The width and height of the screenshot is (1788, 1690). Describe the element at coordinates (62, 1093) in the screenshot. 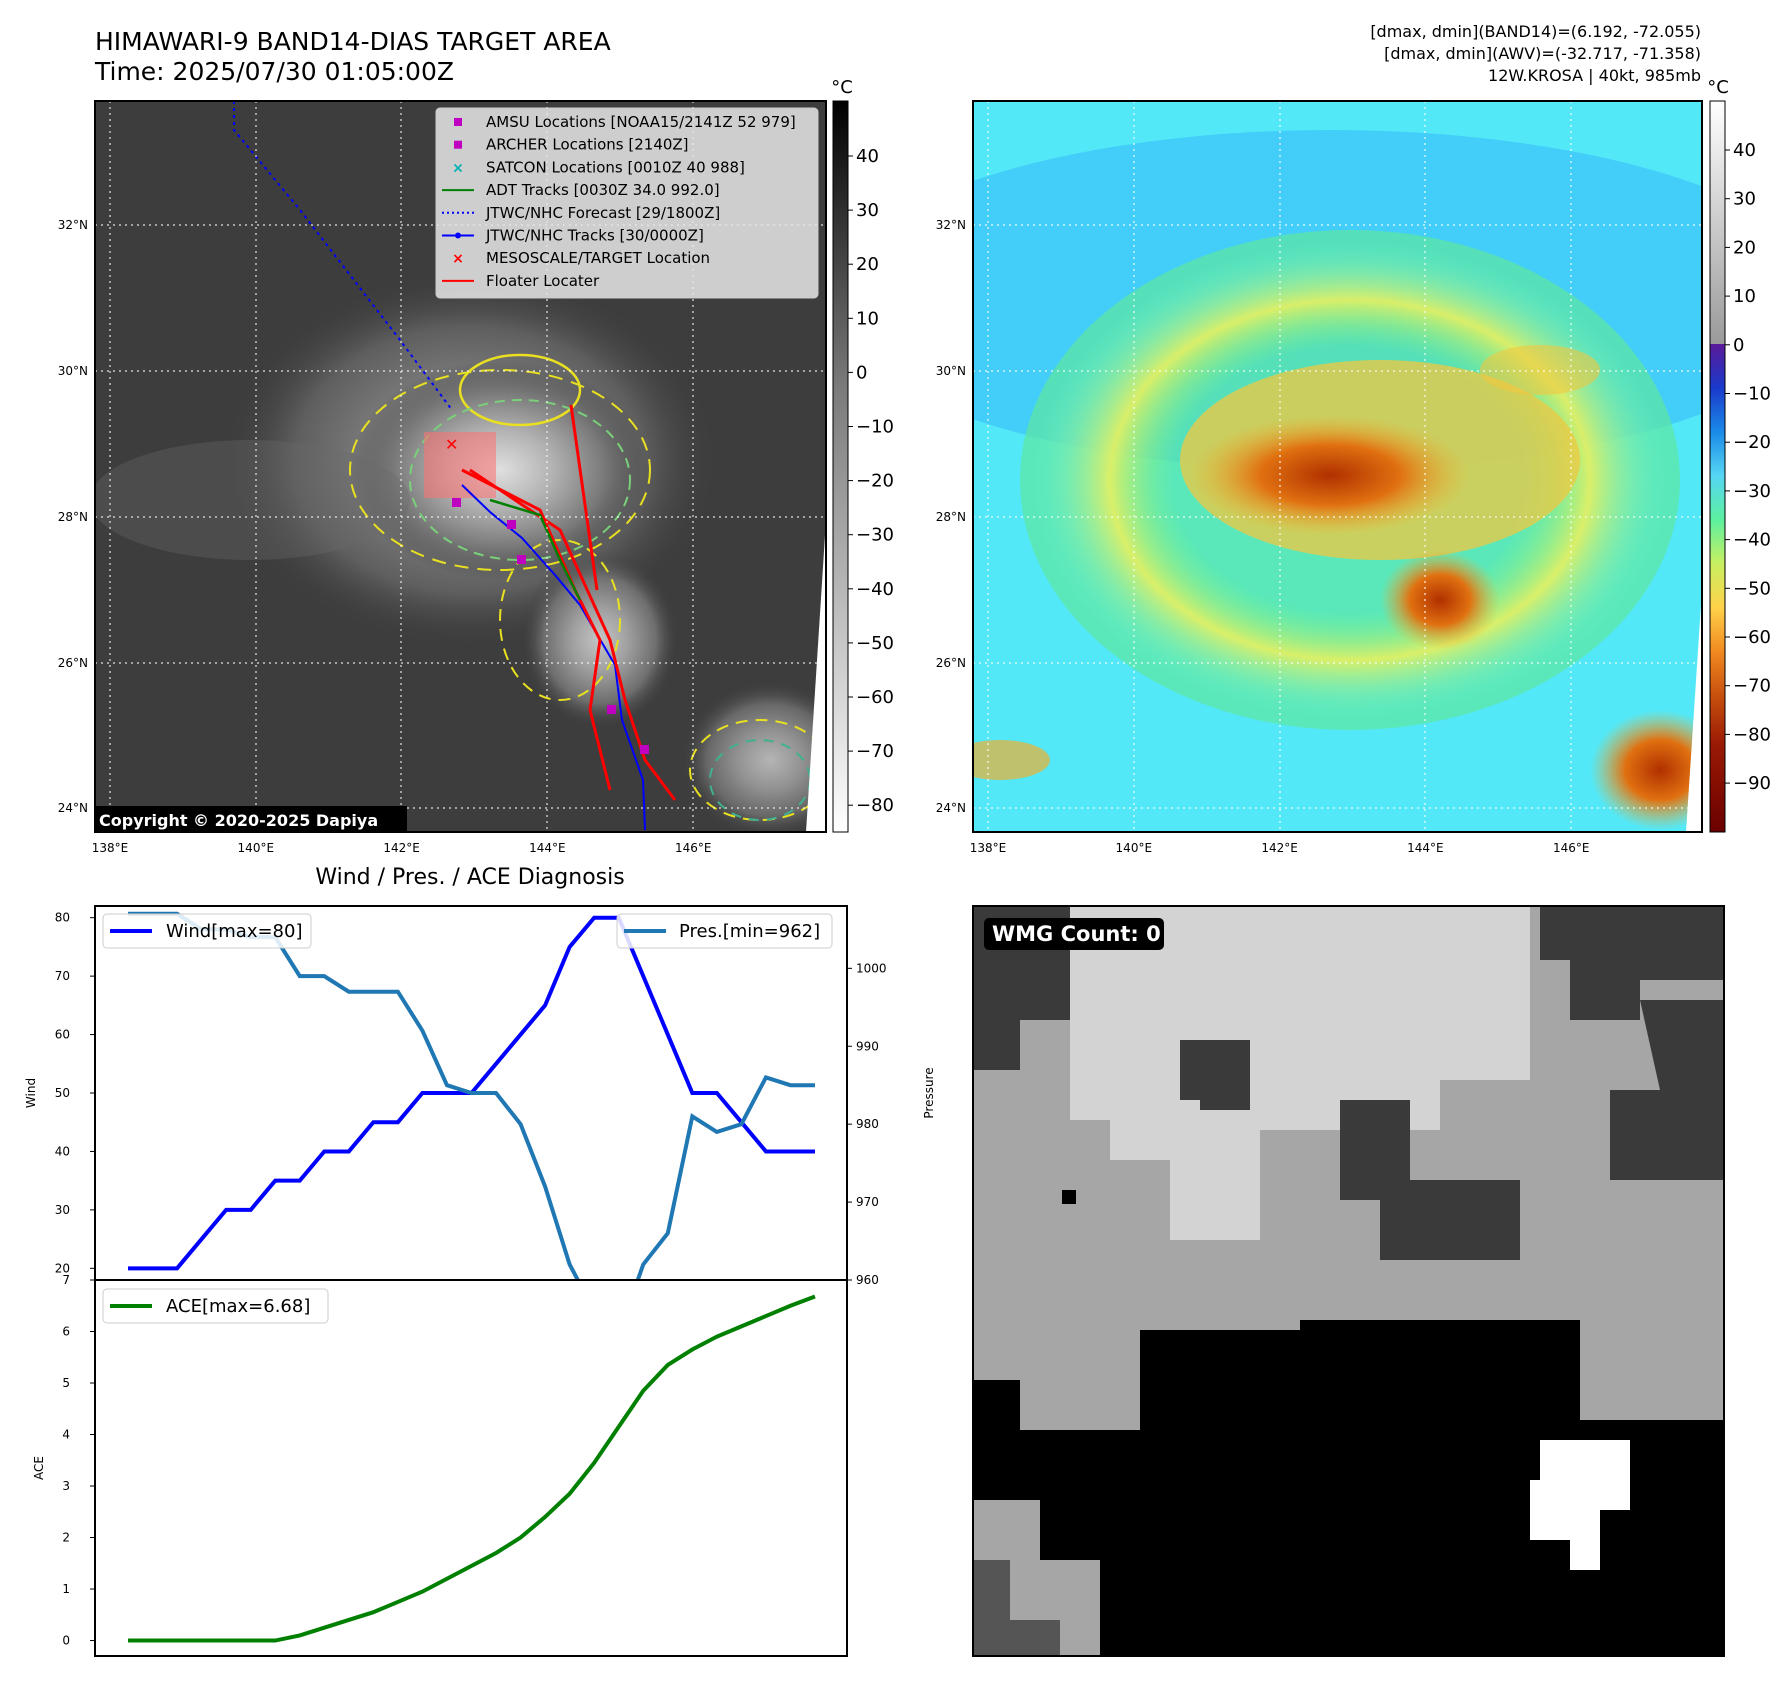

I see `wind-tick-label: 50` at that location.